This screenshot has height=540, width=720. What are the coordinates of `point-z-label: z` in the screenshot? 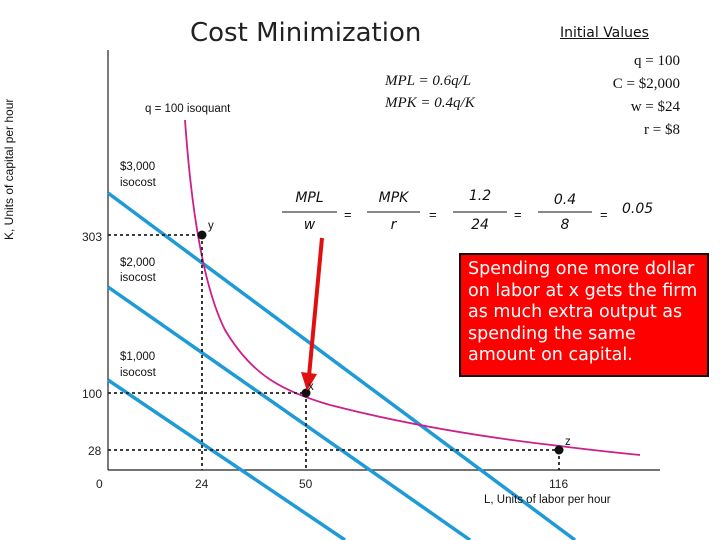 It's located at (568, 442).